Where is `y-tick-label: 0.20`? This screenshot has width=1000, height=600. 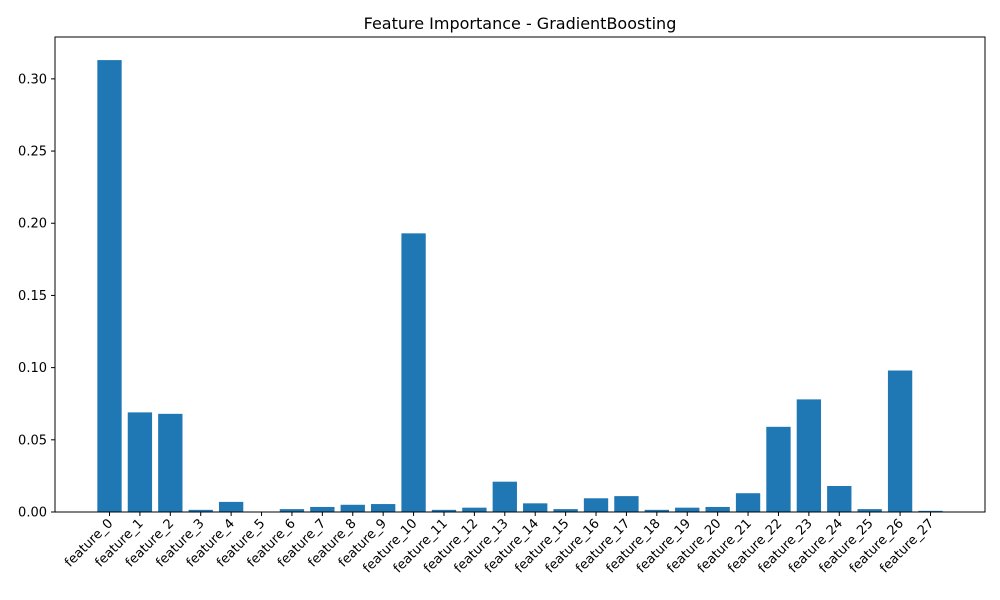
y-tick-label: 0.20 is located at coordinates (32, 224).